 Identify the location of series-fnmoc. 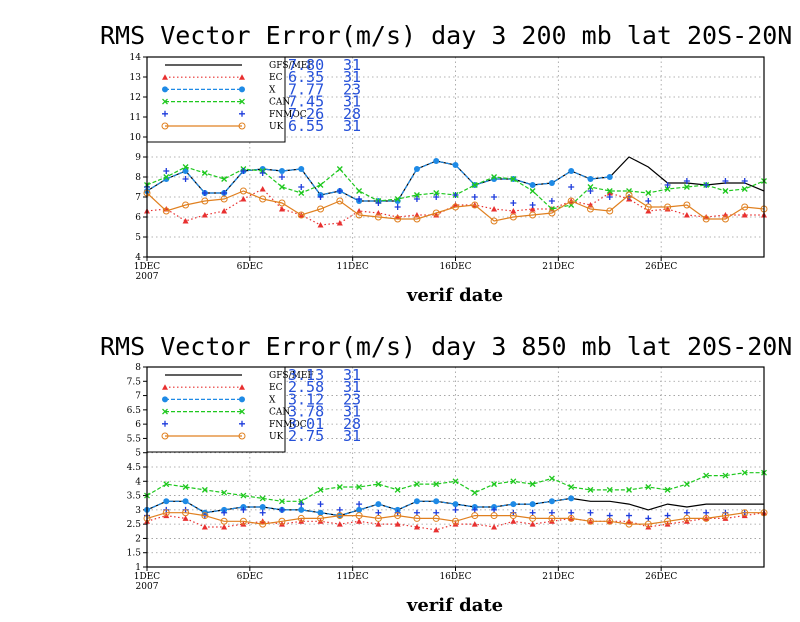
(446, 189).